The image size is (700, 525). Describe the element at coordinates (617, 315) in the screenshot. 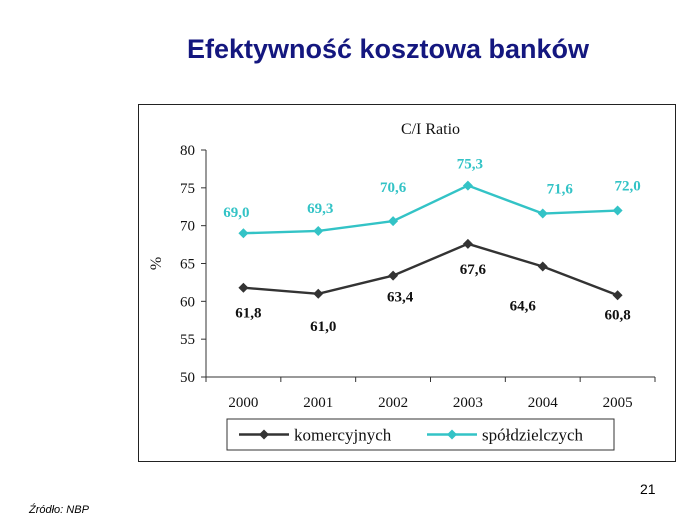

I see `data-label: 60,8` at that location.